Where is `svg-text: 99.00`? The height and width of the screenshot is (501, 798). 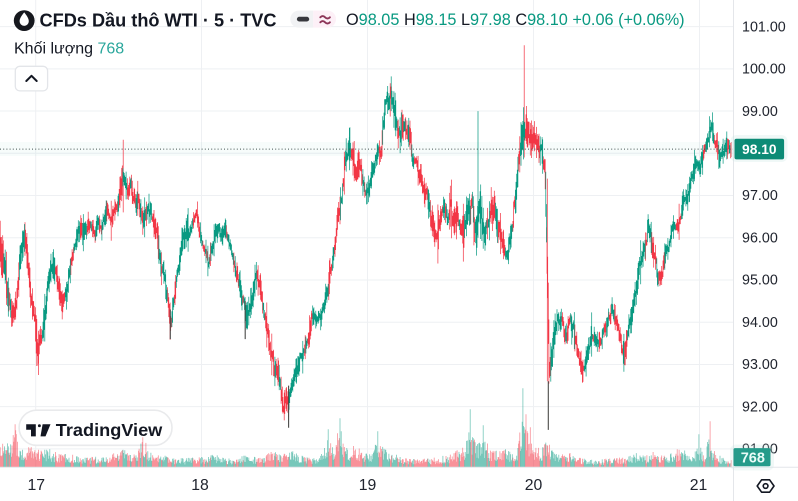 svg-text: 99.00 is located at coordinates (760, 112).